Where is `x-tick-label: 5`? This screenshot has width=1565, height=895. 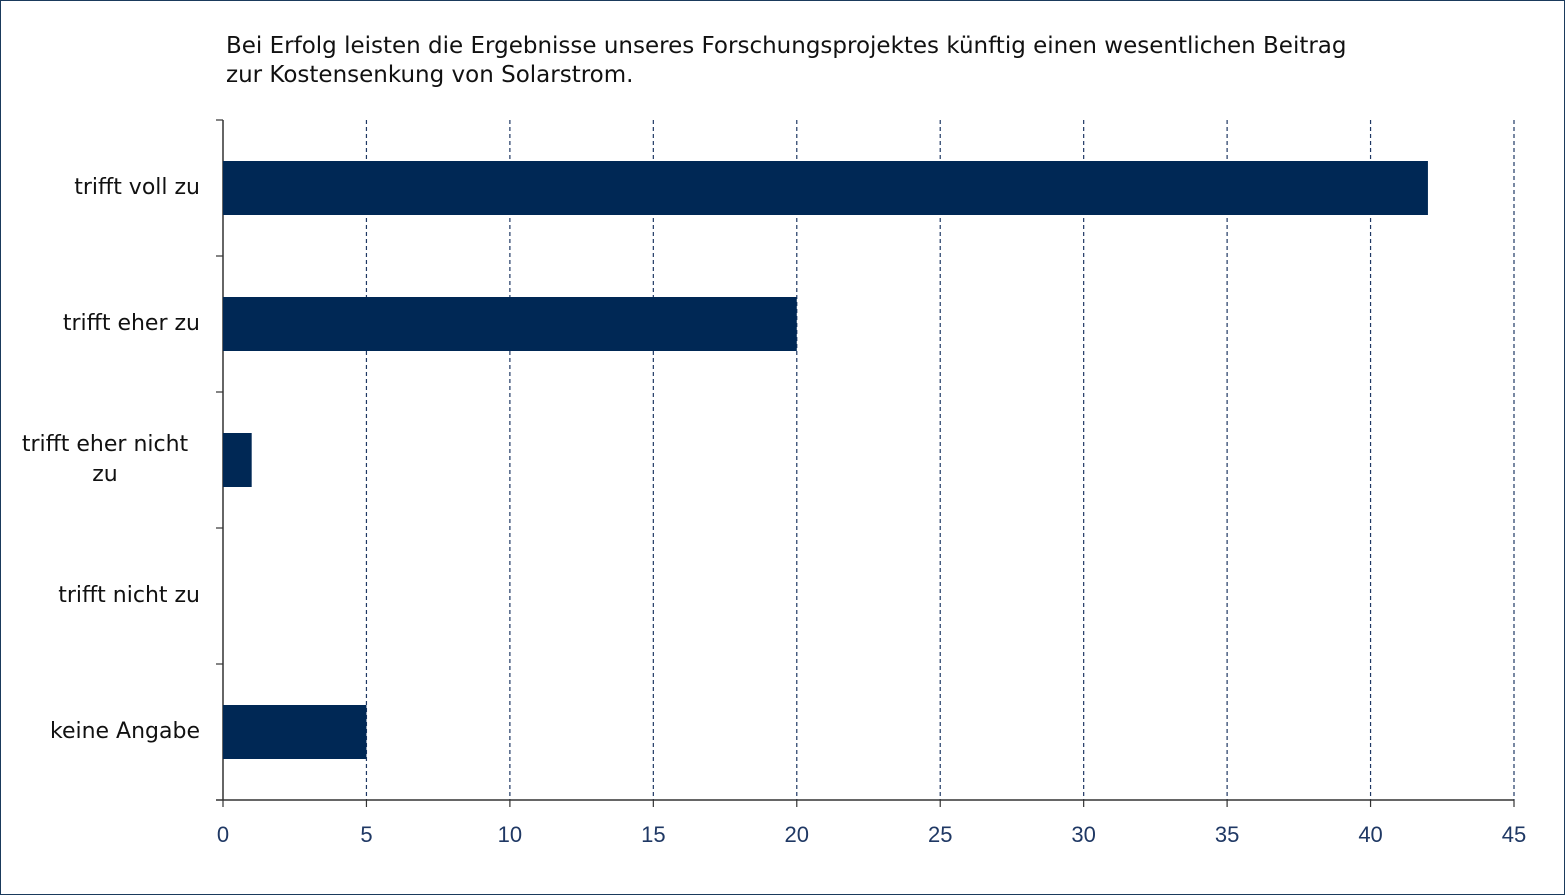 x-tick-label: 5 is located at coordinates (366, 834).